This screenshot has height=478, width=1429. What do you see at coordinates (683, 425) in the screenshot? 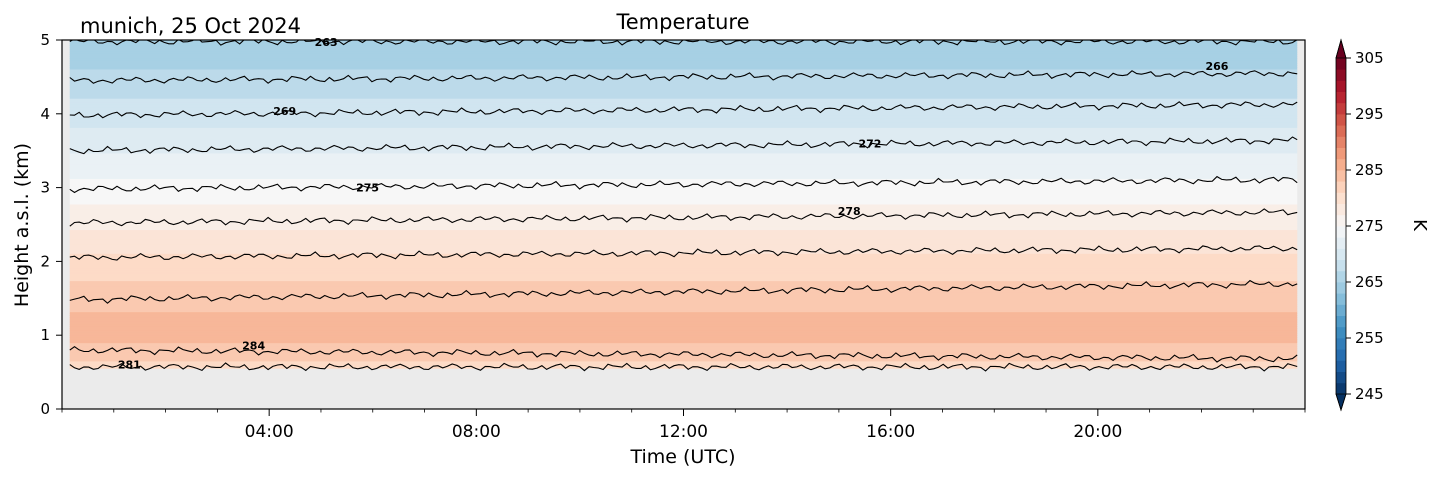
I see `x-axis: 04:00 08:00 12:00 16:00 20:00` at bounding box center [683, 425].